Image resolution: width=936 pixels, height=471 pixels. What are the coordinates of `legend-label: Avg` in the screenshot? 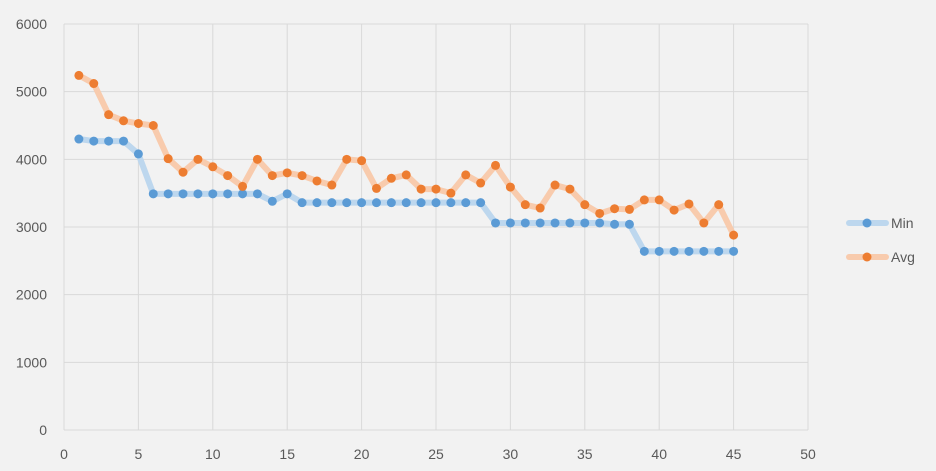 It's located at (903, 257).